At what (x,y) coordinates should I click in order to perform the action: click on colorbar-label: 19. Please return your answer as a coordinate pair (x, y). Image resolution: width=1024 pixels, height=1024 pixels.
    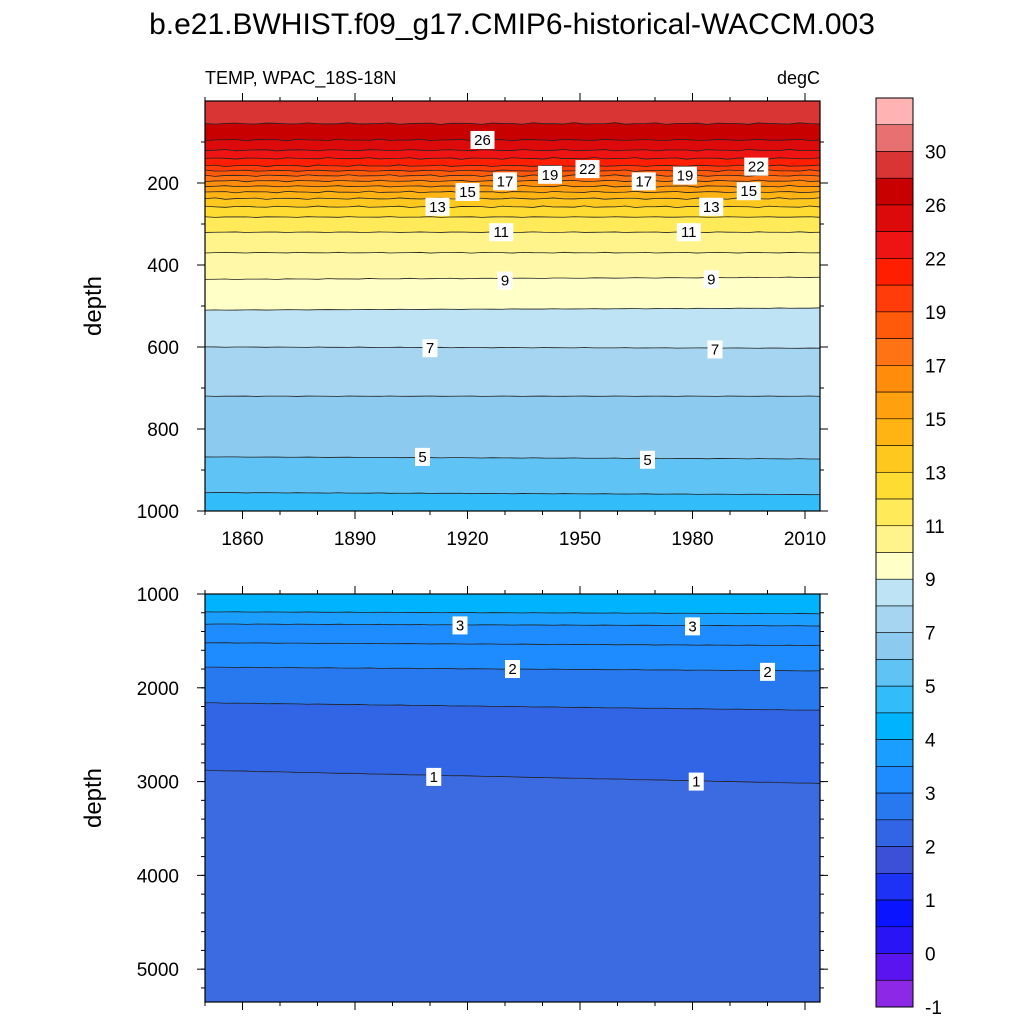
    Looking at the image, I should click on (935, 313).